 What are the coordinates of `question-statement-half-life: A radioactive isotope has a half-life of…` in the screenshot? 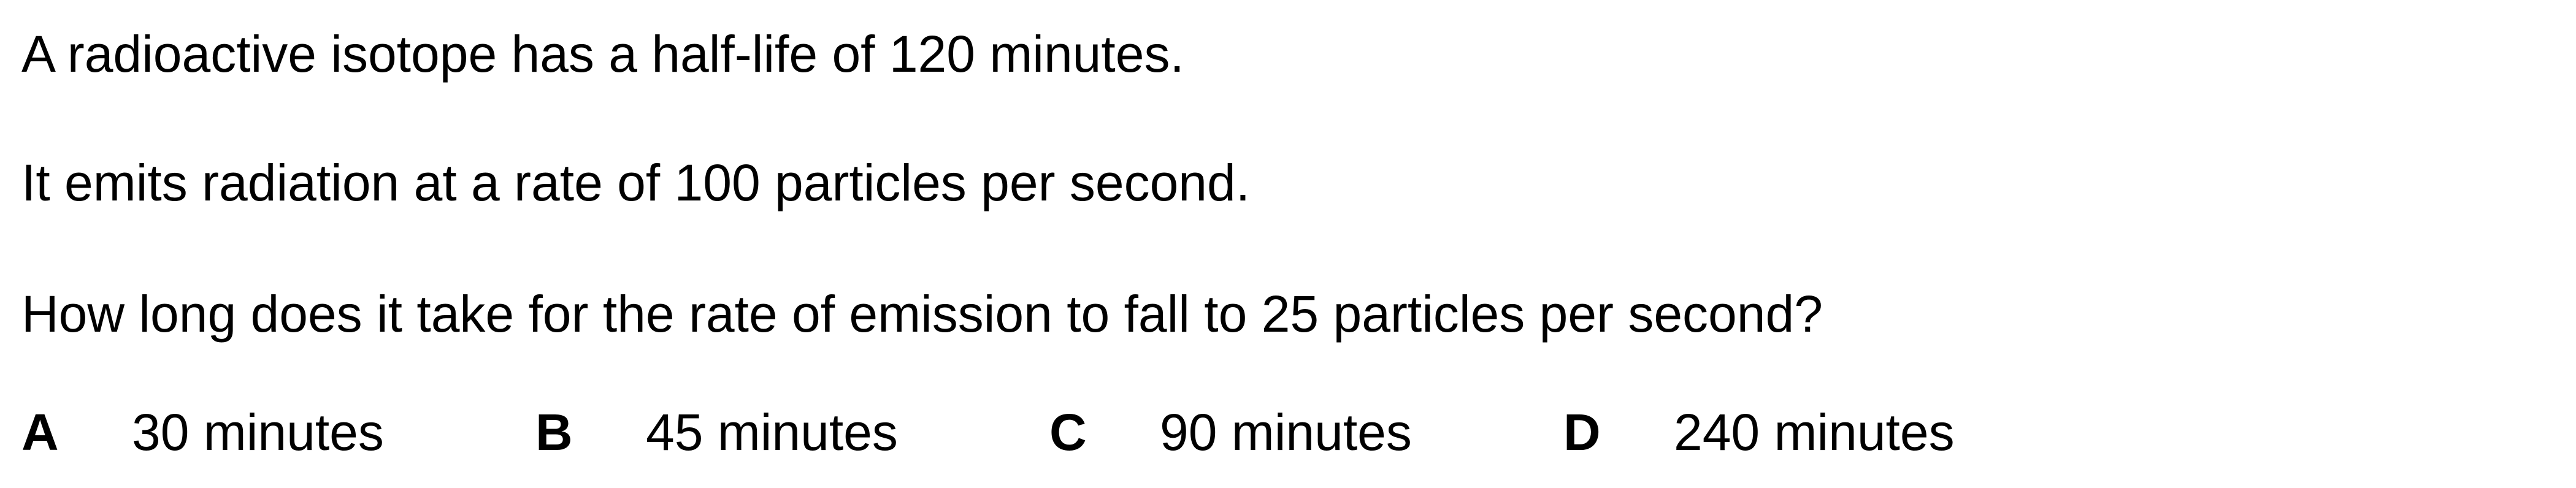 It's located at (602, 54).